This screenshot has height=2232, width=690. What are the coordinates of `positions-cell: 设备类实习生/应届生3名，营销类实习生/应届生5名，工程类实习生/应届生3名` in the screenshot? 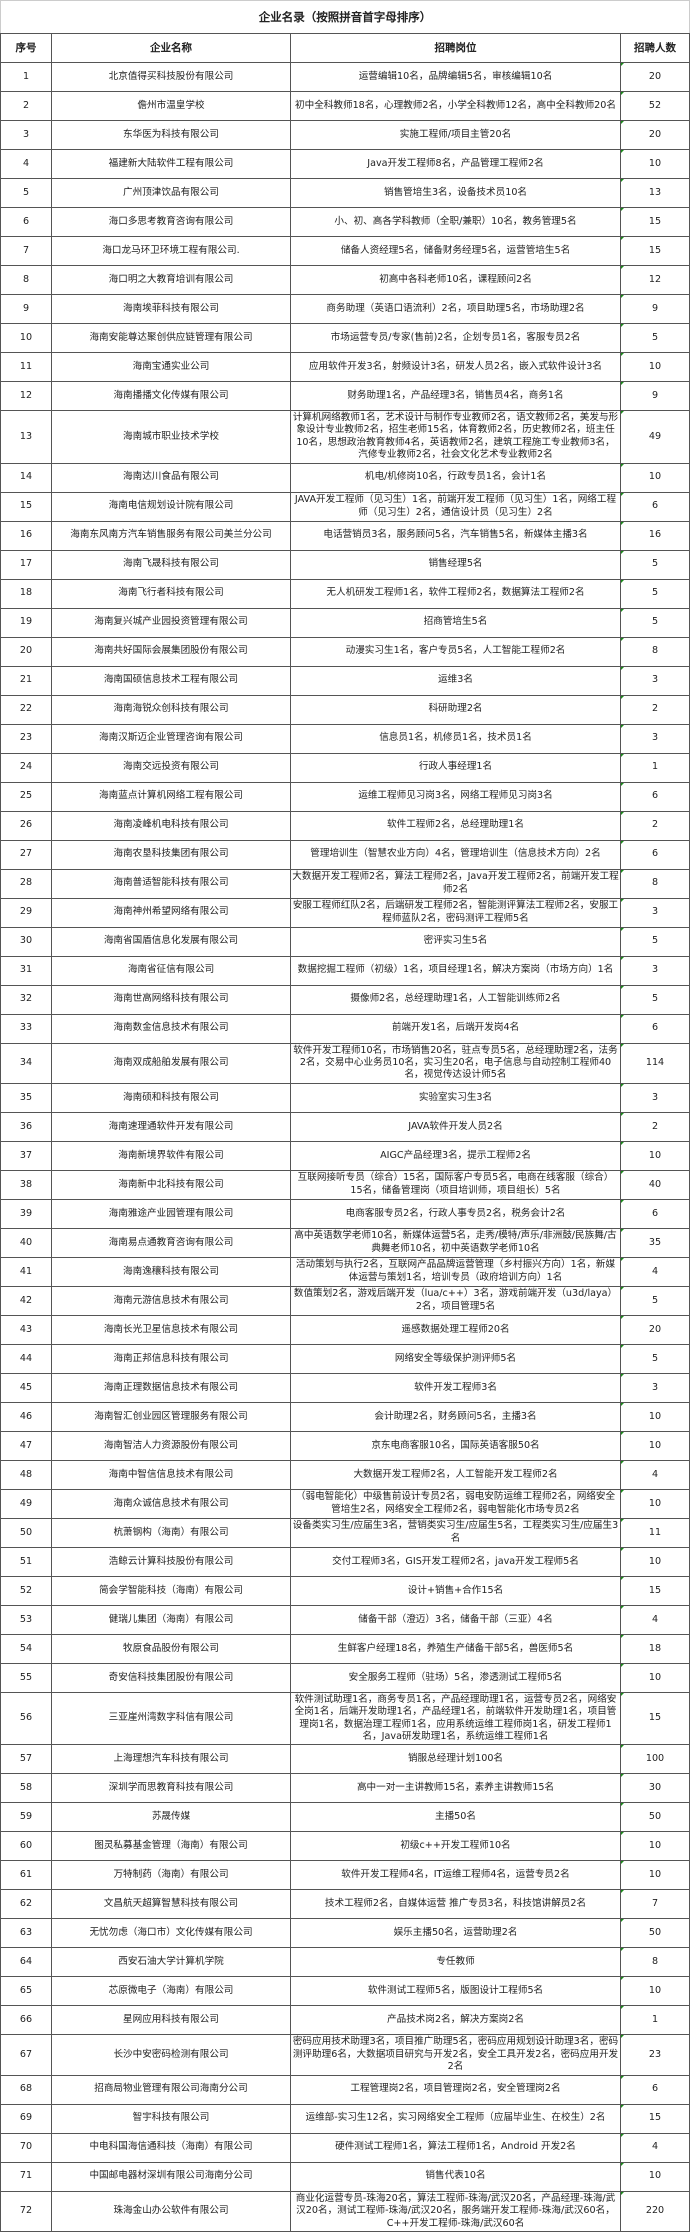 It's located at (455, 1532).